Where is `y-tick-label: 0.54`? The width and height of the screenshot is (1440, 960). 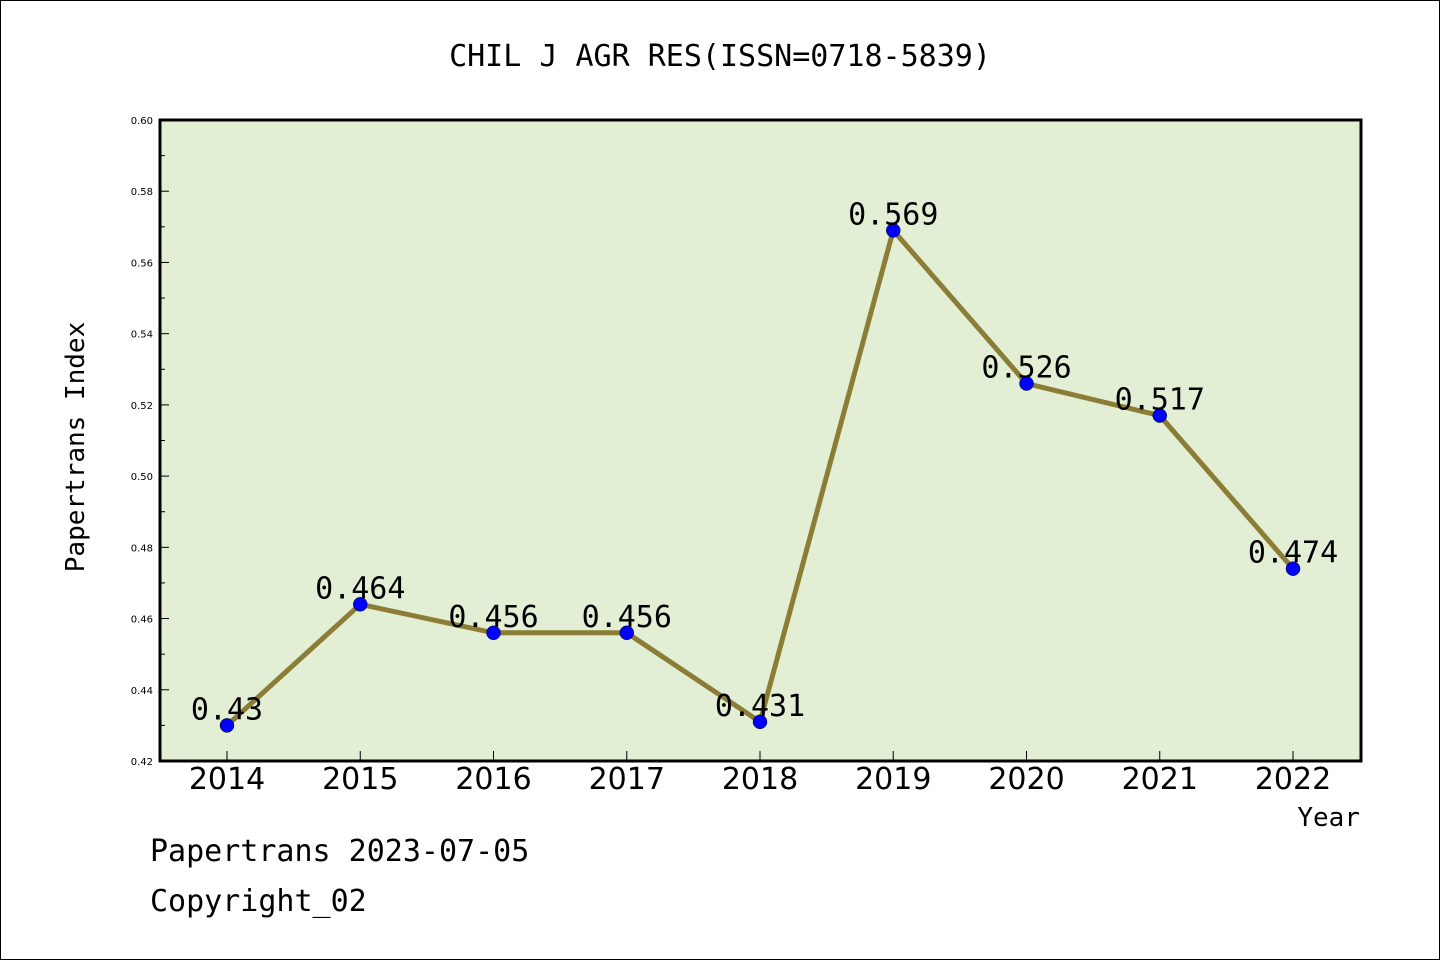 y-tick-label: 0.54 is located at coordinates (142, 335).